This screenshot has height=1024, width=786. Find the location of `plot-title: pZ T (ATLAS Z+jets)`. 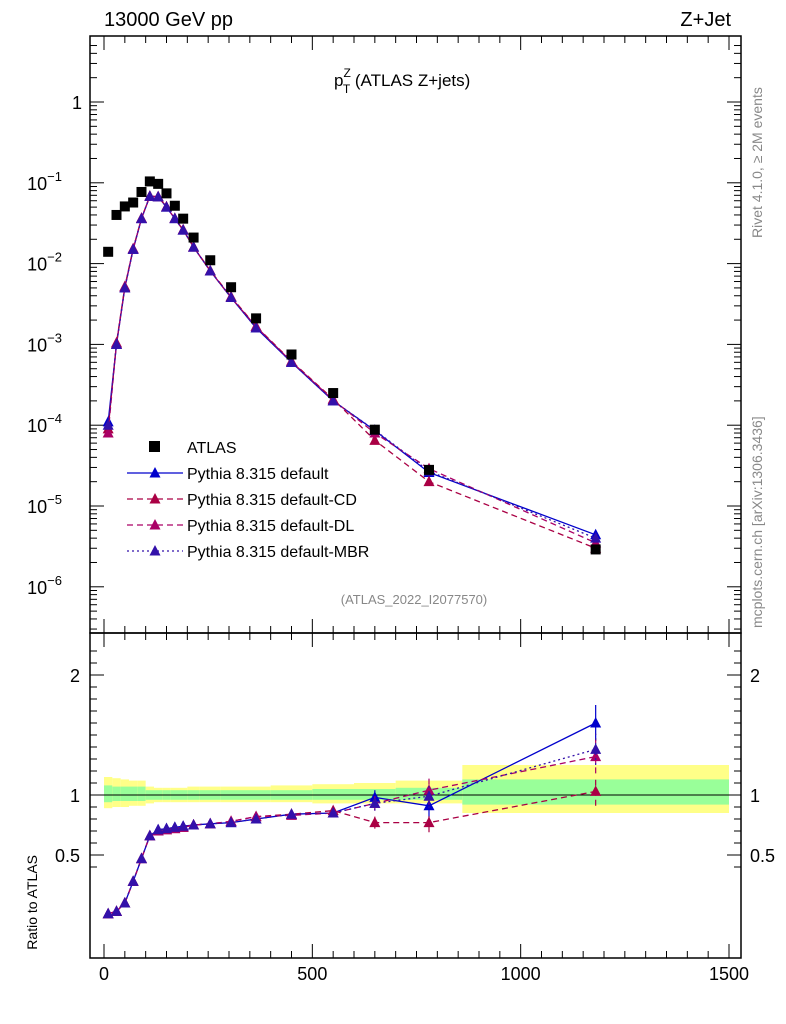

plot-title: pZ T (ATLAS Z+jets) is located at coordinates (402, 81).